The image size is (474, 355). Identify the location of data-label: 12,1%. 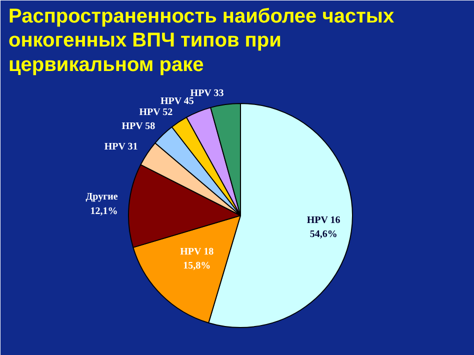
(104, 211).